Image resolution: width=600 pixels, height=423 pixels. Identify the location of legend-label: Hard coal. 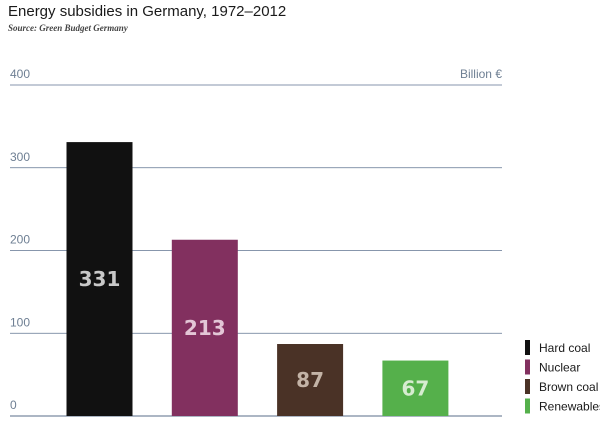
(564, 348).